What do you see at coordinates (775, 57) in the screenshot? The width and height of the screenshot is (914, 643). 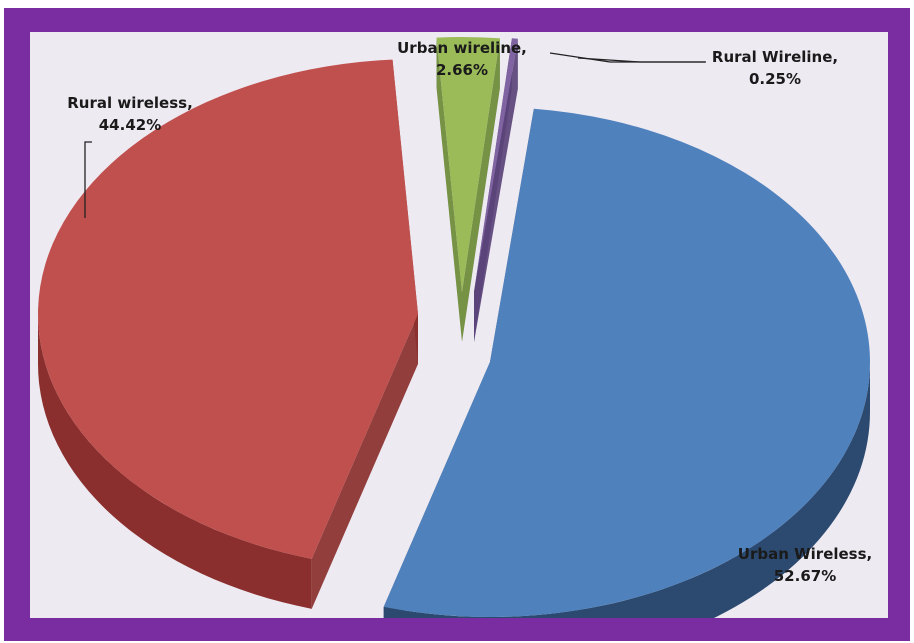 I see `data-label-name-rural-wireline: Rural Wireline,` at bounding box center [775, 57].